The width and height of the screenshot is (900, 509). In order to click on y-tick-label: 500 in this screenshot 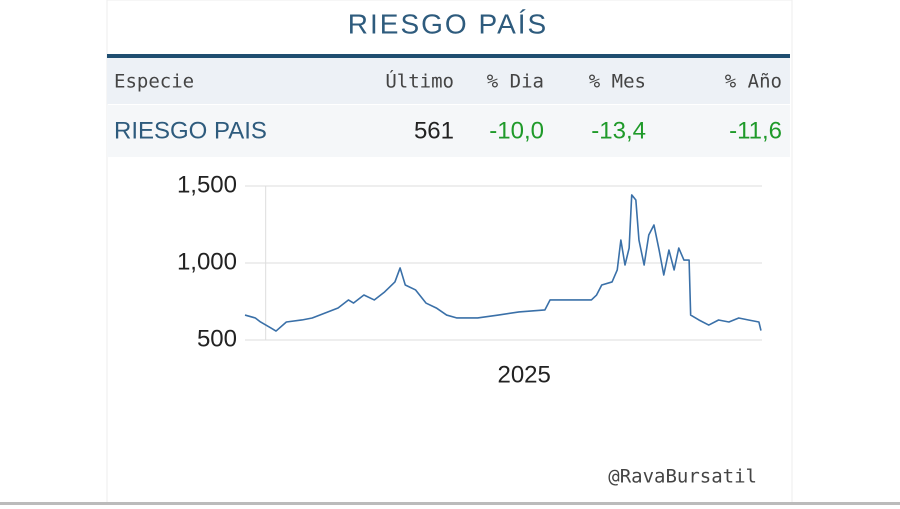, I will do `click(217, 338)`.